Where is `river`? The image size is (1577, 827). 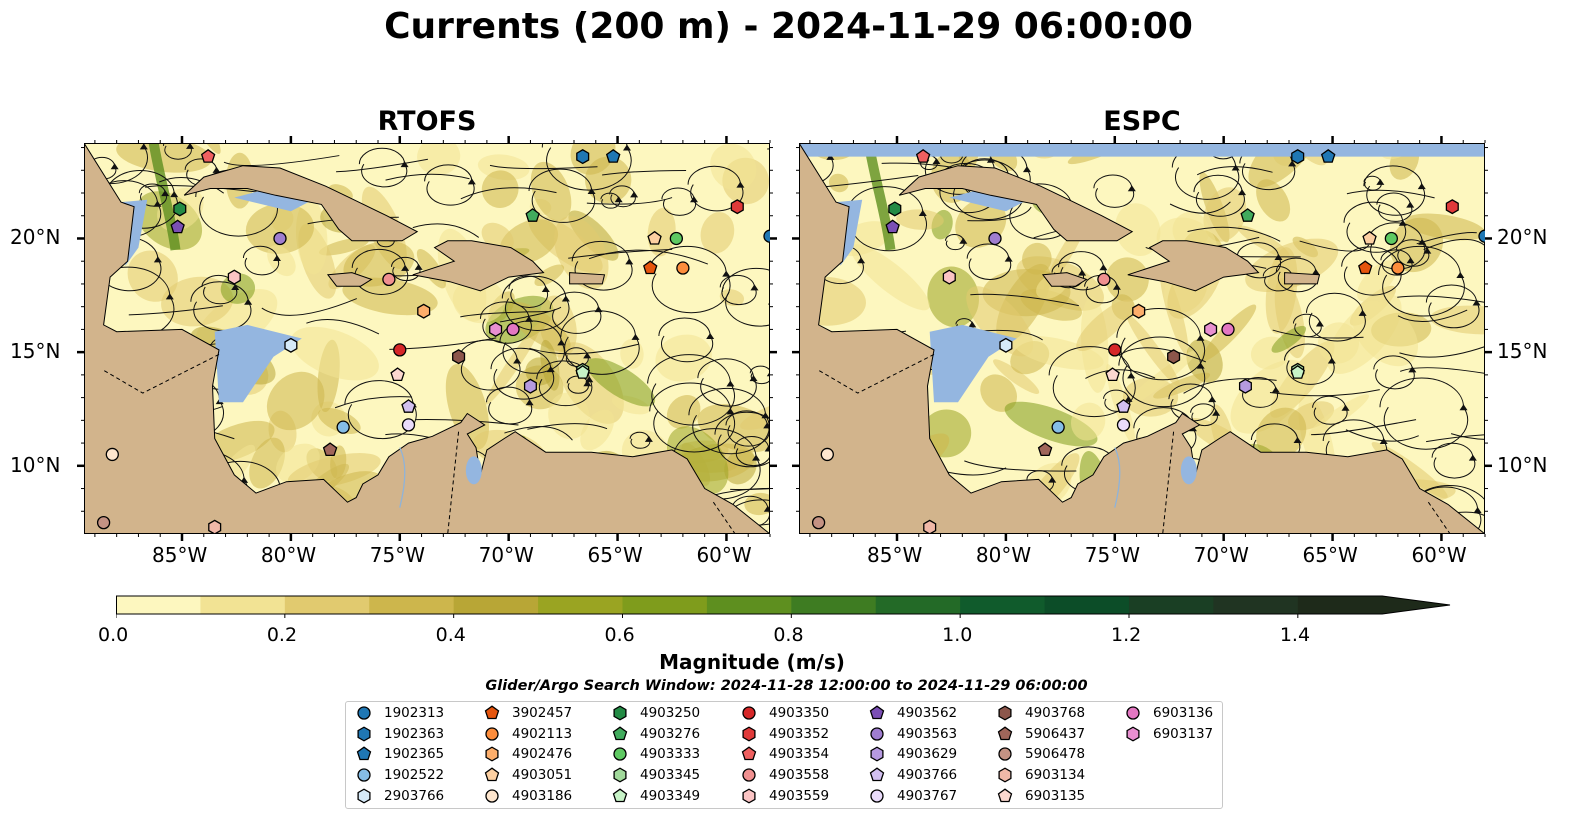
river is located at coordinates (1117, 477).